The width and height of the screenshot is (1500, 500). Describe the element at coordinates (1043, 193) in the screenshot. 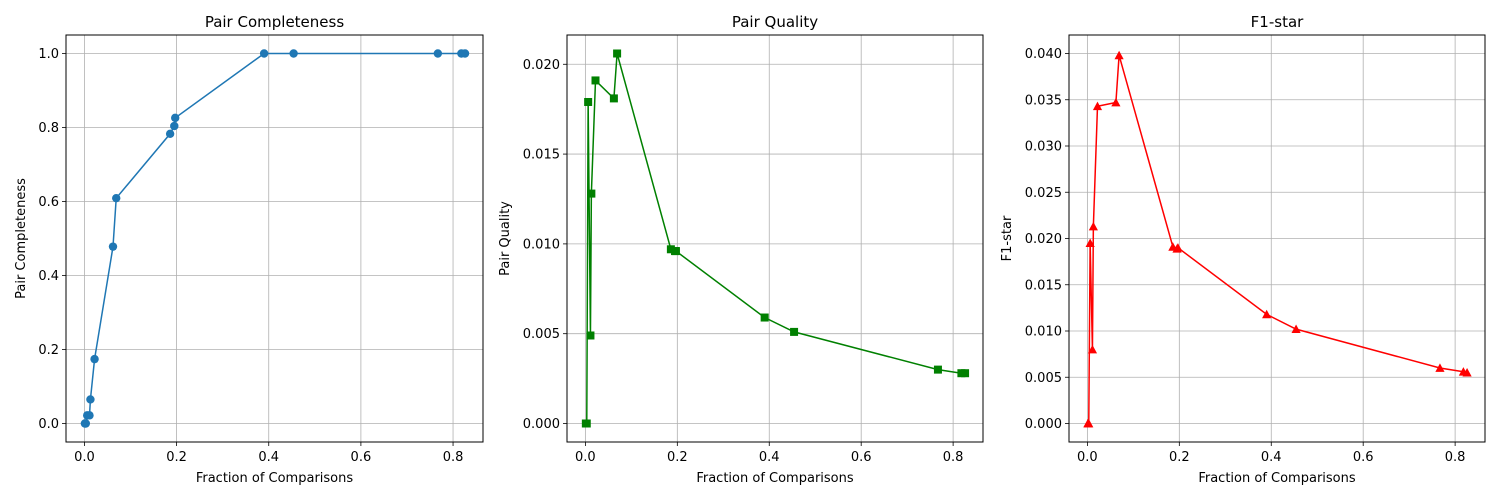

I see `y-tick-label: 0.025` at that location.